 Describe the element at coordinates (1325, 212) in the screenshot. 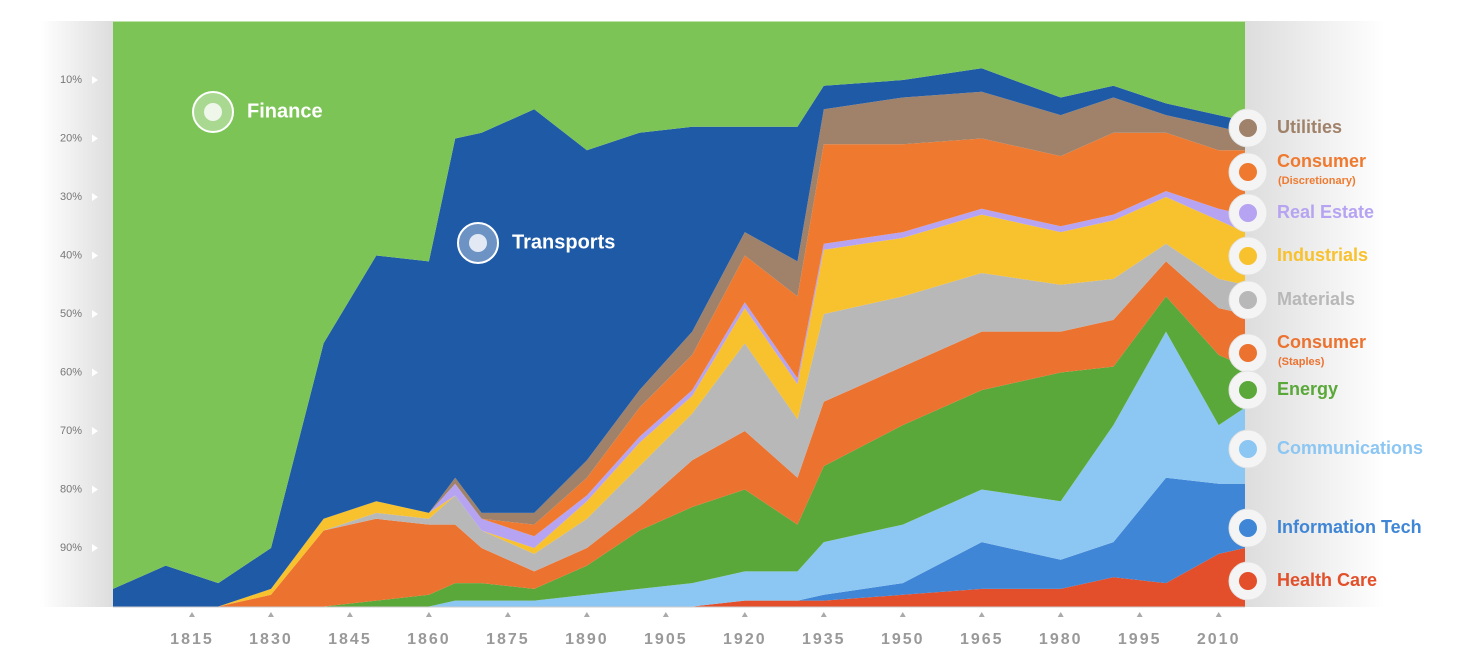

I see `legend-label: Real Estate` at that location.